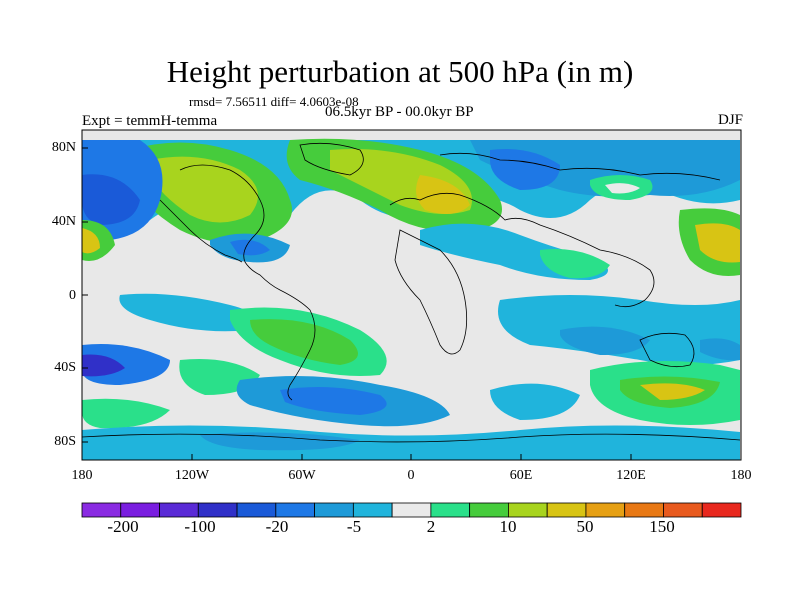  Describe the element at coordinates (521, 475) in the screenshot. I see `lon-label-60e: 60E` at that location.